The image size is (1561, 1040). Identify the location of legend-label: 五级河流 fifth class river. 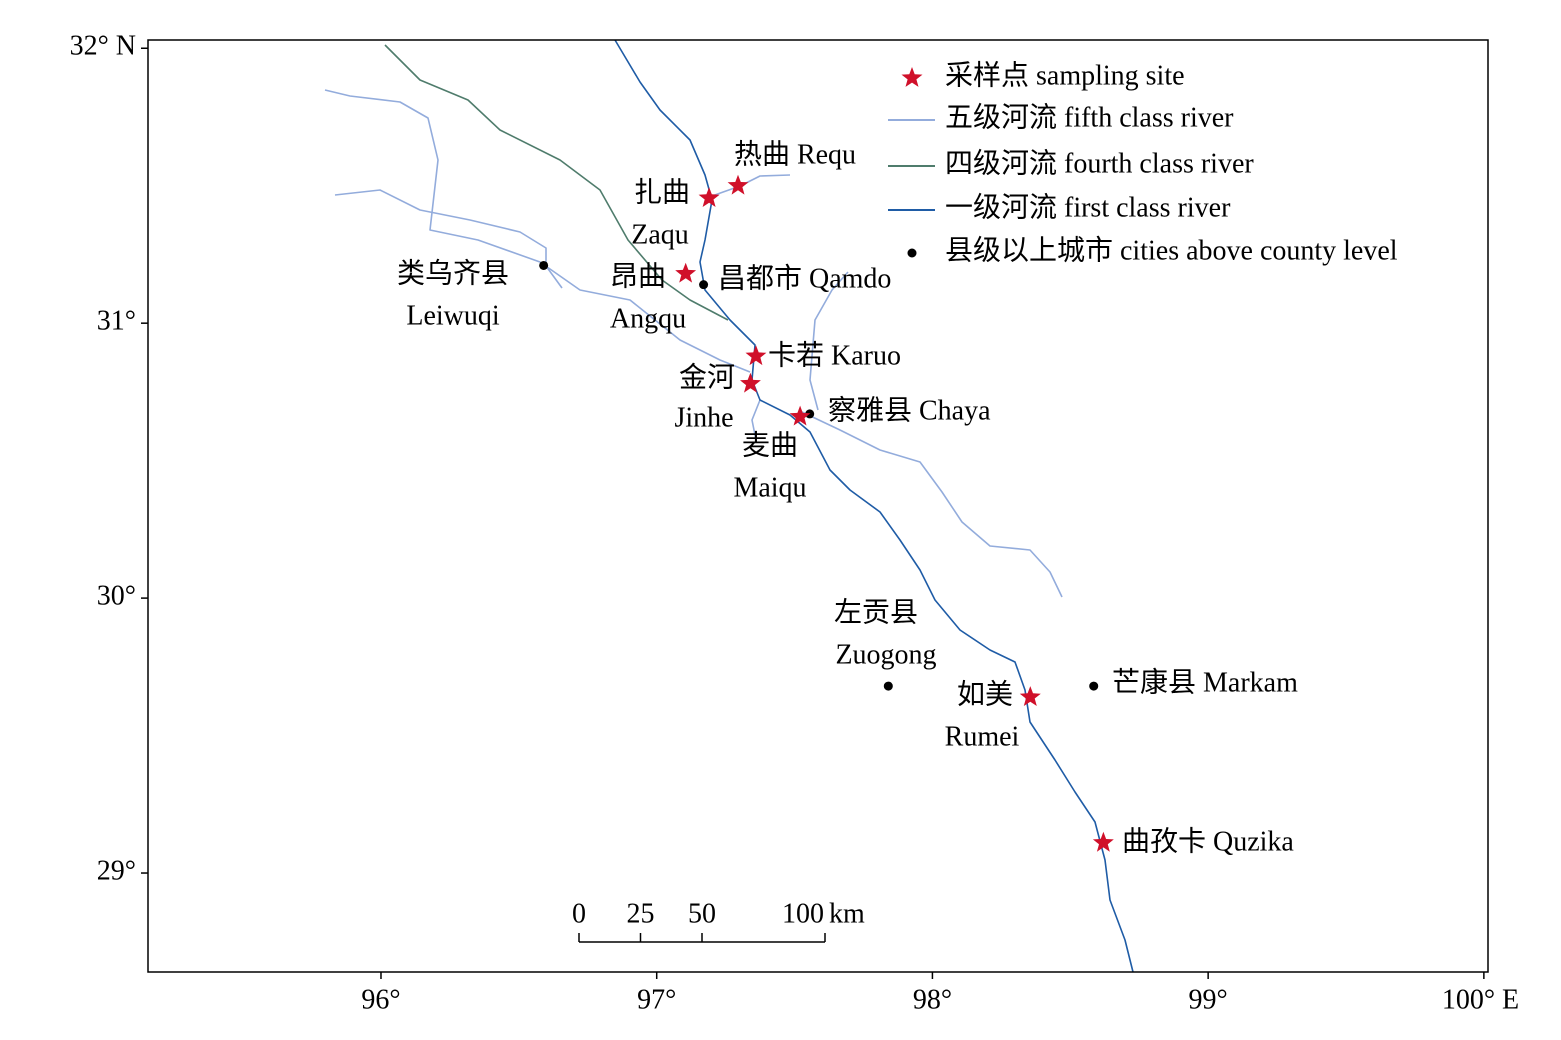
(1089, 117).